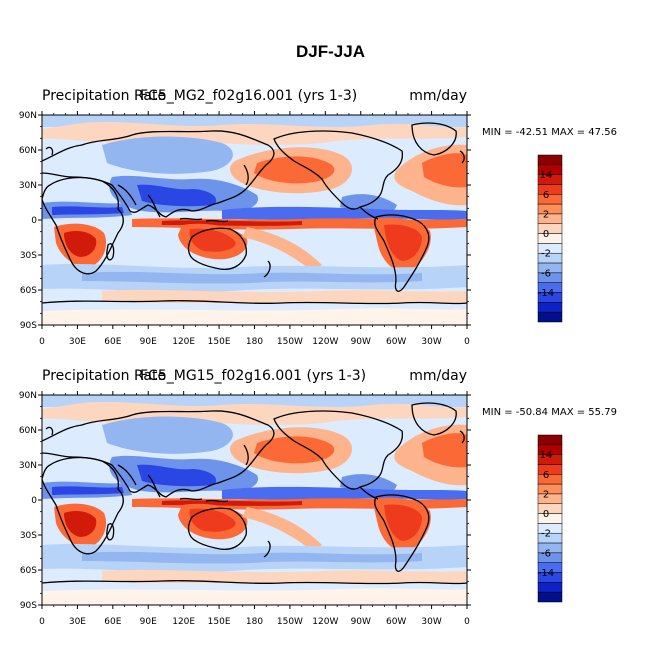  What do you see at coordinates (253, 376) in the screenshot?
I see `case-label: FC5_MG15_f02g16.001 (yrs 1-3)` at bounding box center [253, 376].